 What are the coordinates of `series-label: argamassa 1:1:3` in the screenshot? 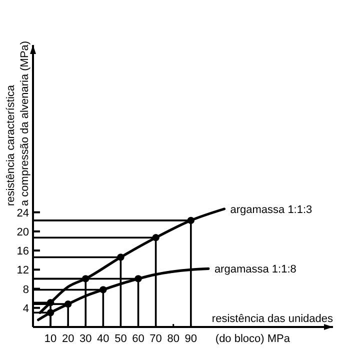 It's located at (271, 210).